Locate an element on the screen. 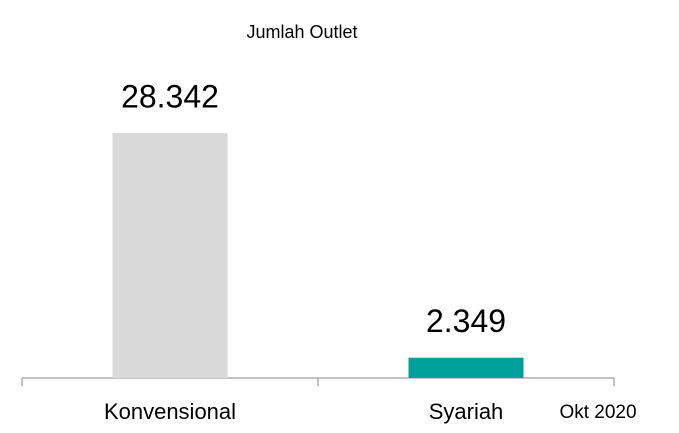 Image resolution: width=679 pixels, height=433 pixels. value-label: 28.342 is located at coordinates (170, 96).